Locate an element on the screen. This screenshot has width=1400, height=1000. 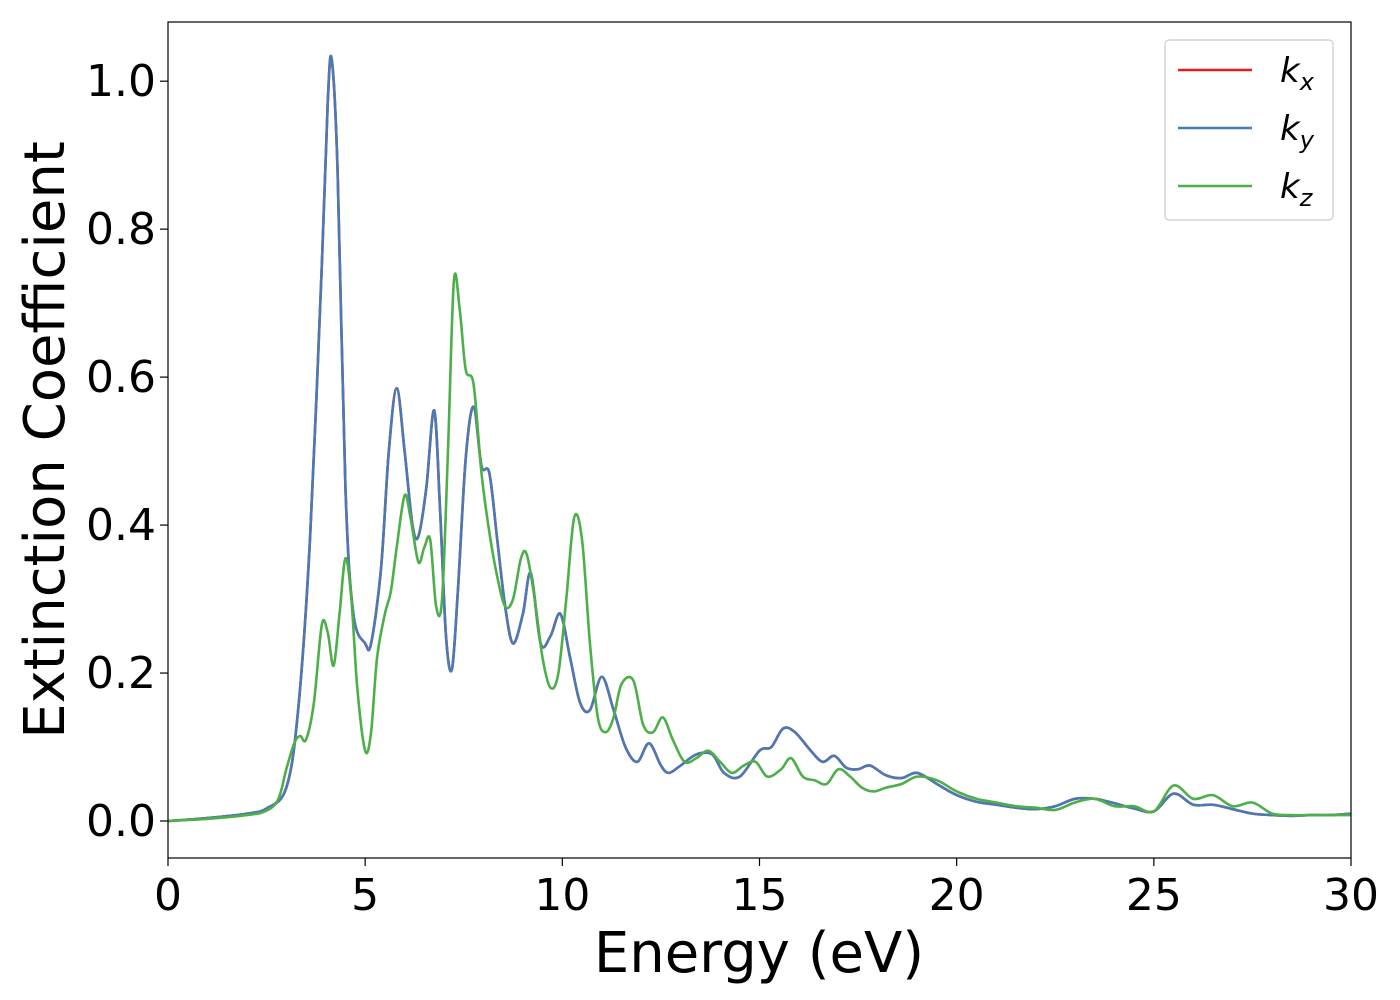
x-tick-label: 5 is located at coordinates (365, 895).